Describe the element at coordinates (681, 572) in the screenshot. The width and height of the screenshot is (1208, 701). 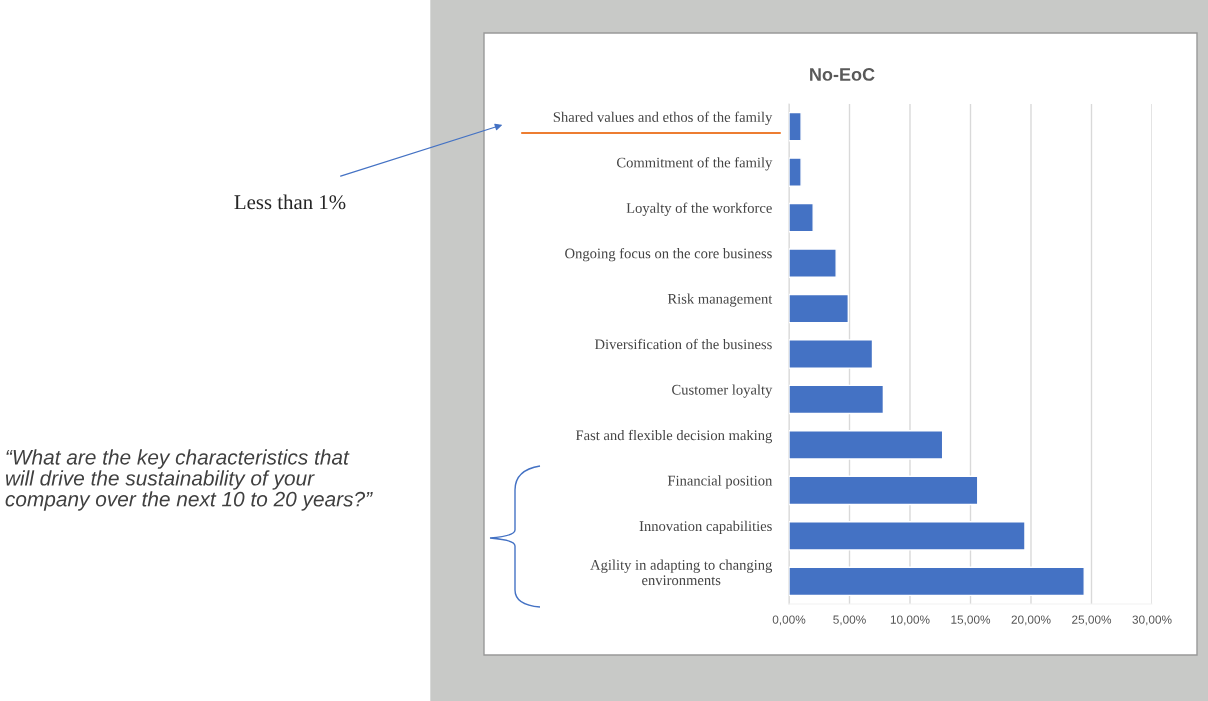
I see `y-tick-label: Agility in adapting to changing environments` at that location.